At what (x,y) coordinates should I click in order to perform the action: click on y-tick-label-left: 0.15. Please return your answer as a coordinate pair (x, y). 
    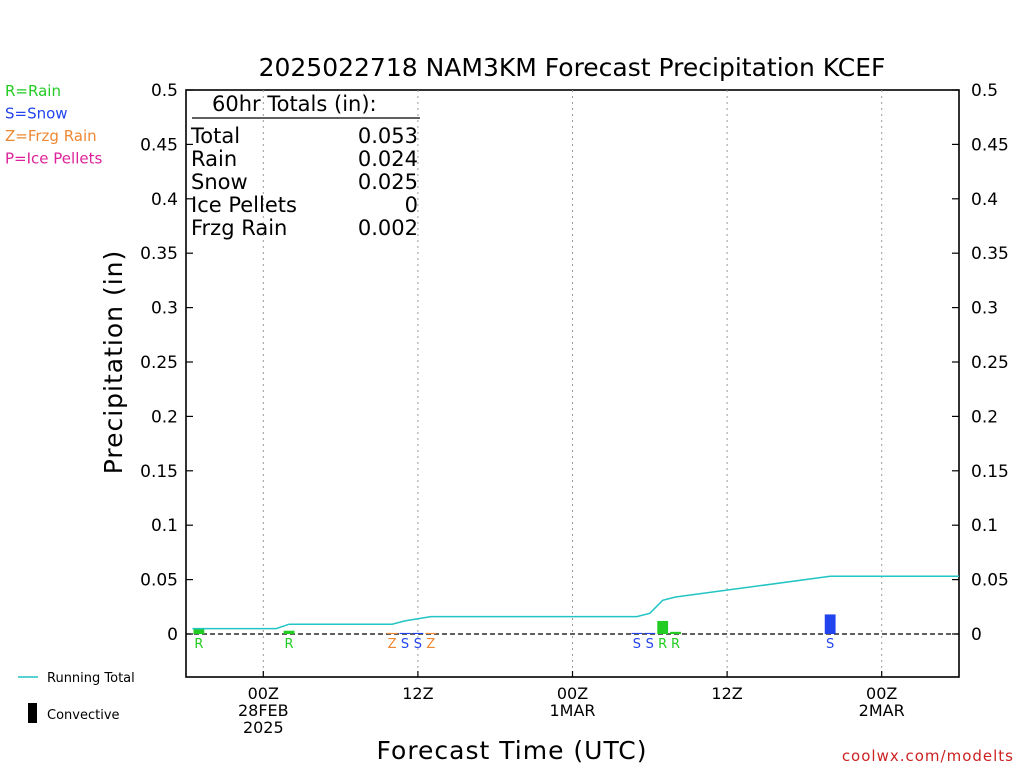
    Looking at the image, I should click on (159, 472).